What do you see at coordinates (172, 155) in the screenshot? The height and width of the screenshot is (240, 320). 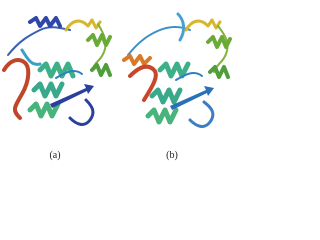 I see `panel-label: (b)` at bounding box center [172, 155].